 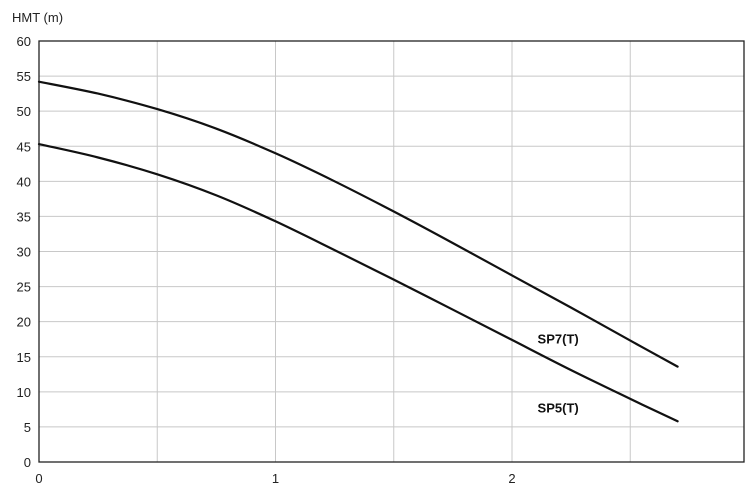 What do you see at coordinates (390, 478) in the screenshot?
I see `x-axis: 0123` at bounding box center [390, 478].